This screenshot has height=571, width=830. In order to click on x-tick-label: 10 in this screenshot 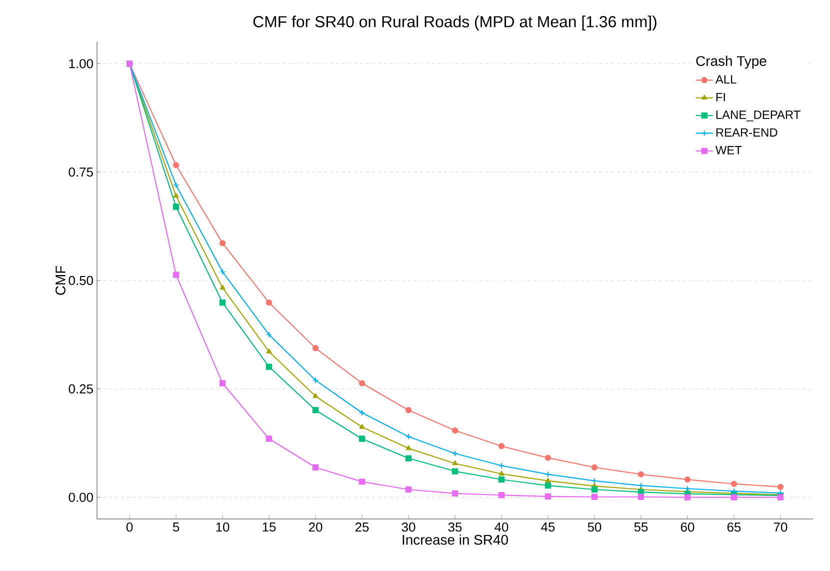, I will do `click(223, 527)`.